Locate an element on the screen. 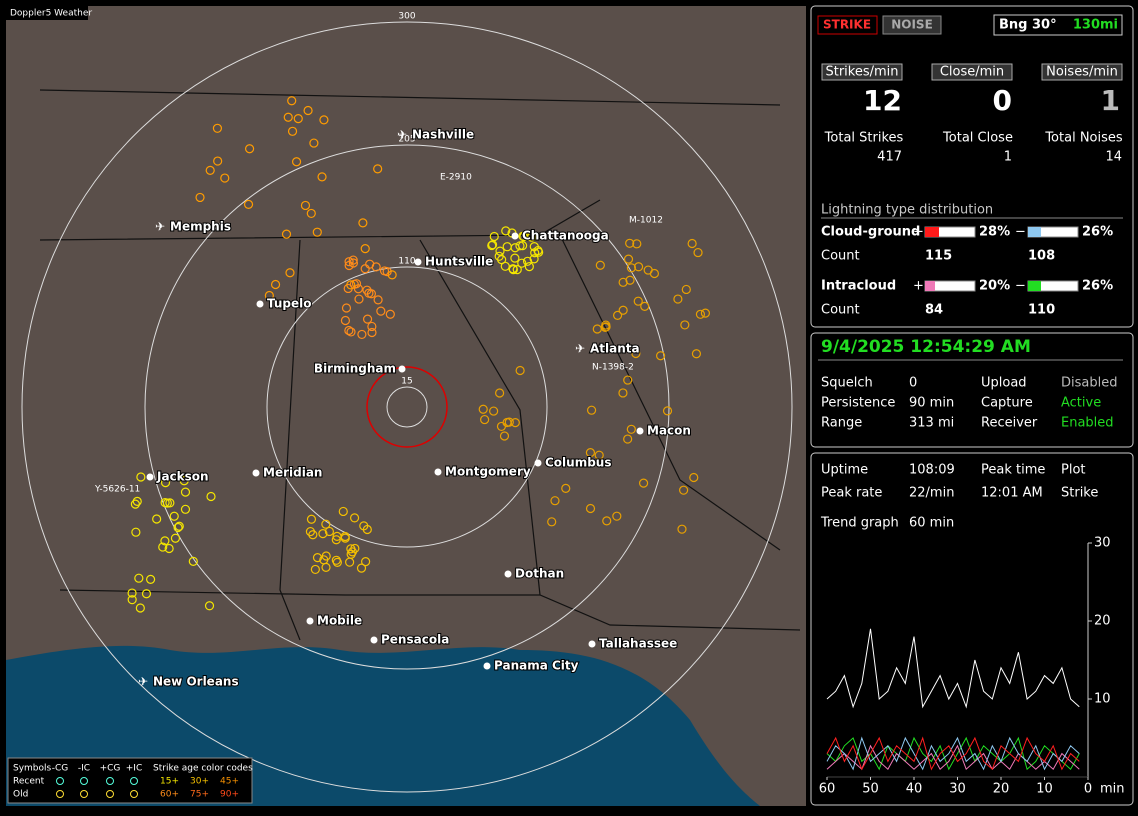  noise-button-label: NOISE is located at coordinates (912, 25).